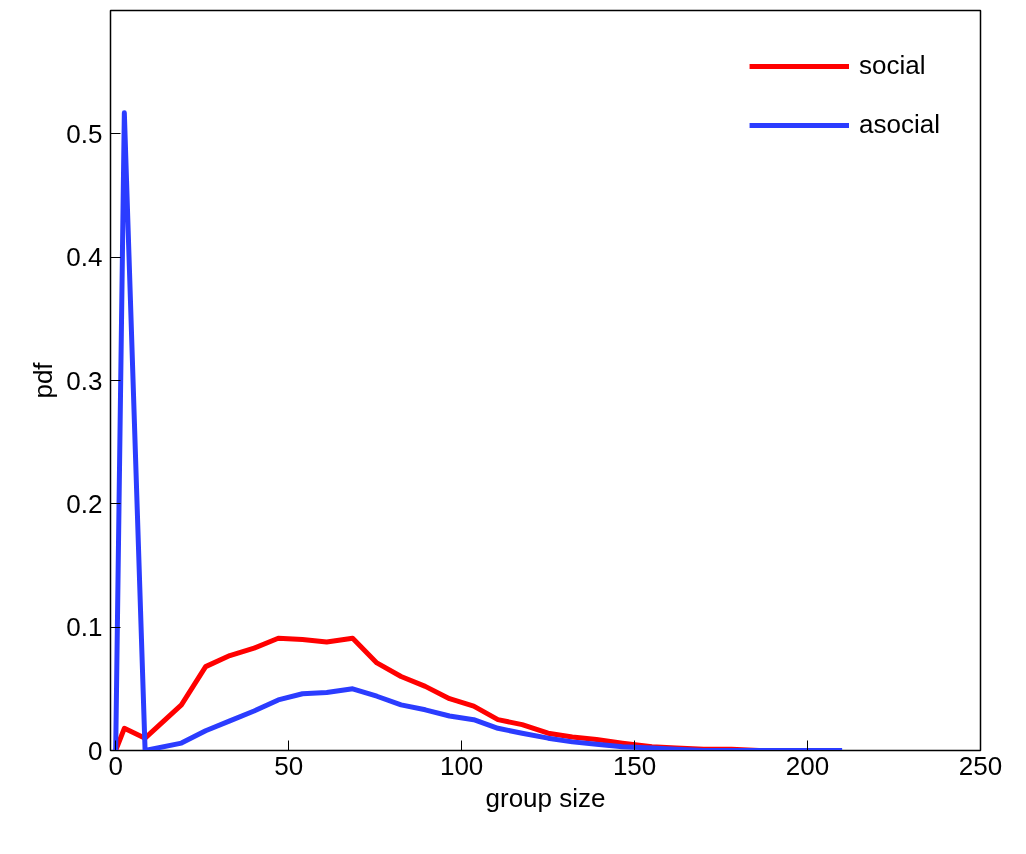  What do you see at coordinates (980, 765) in the screenshot?
I see `x-tick-label: 250` at bounding box center [980, 765].